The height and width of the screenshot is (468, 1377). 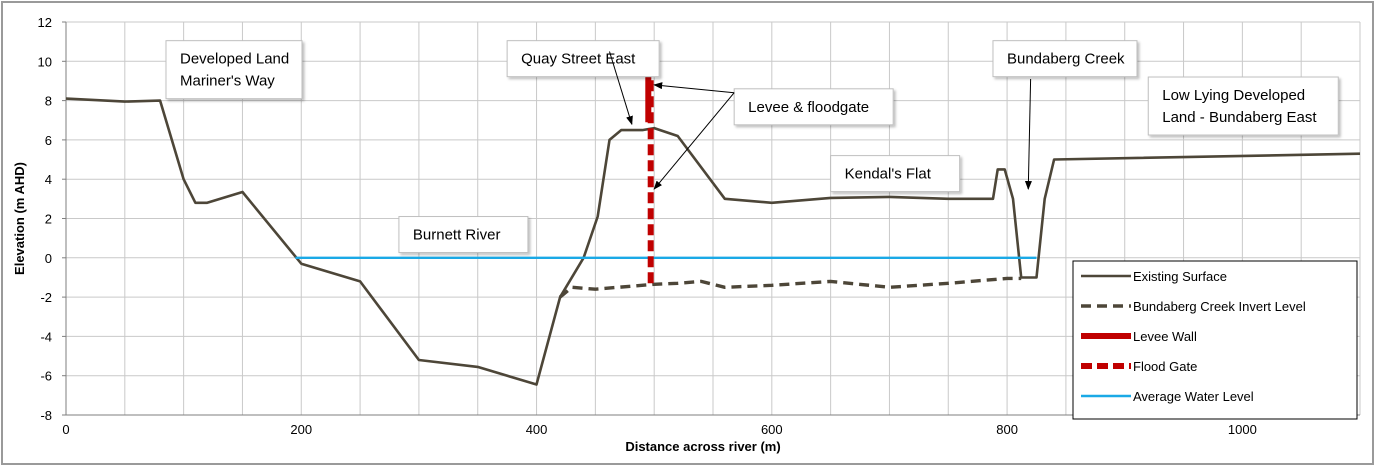 I want to click on annotation-developed-land-mariner-s-way: Developed Land Mariner's Way, so click(x=234, y=70).